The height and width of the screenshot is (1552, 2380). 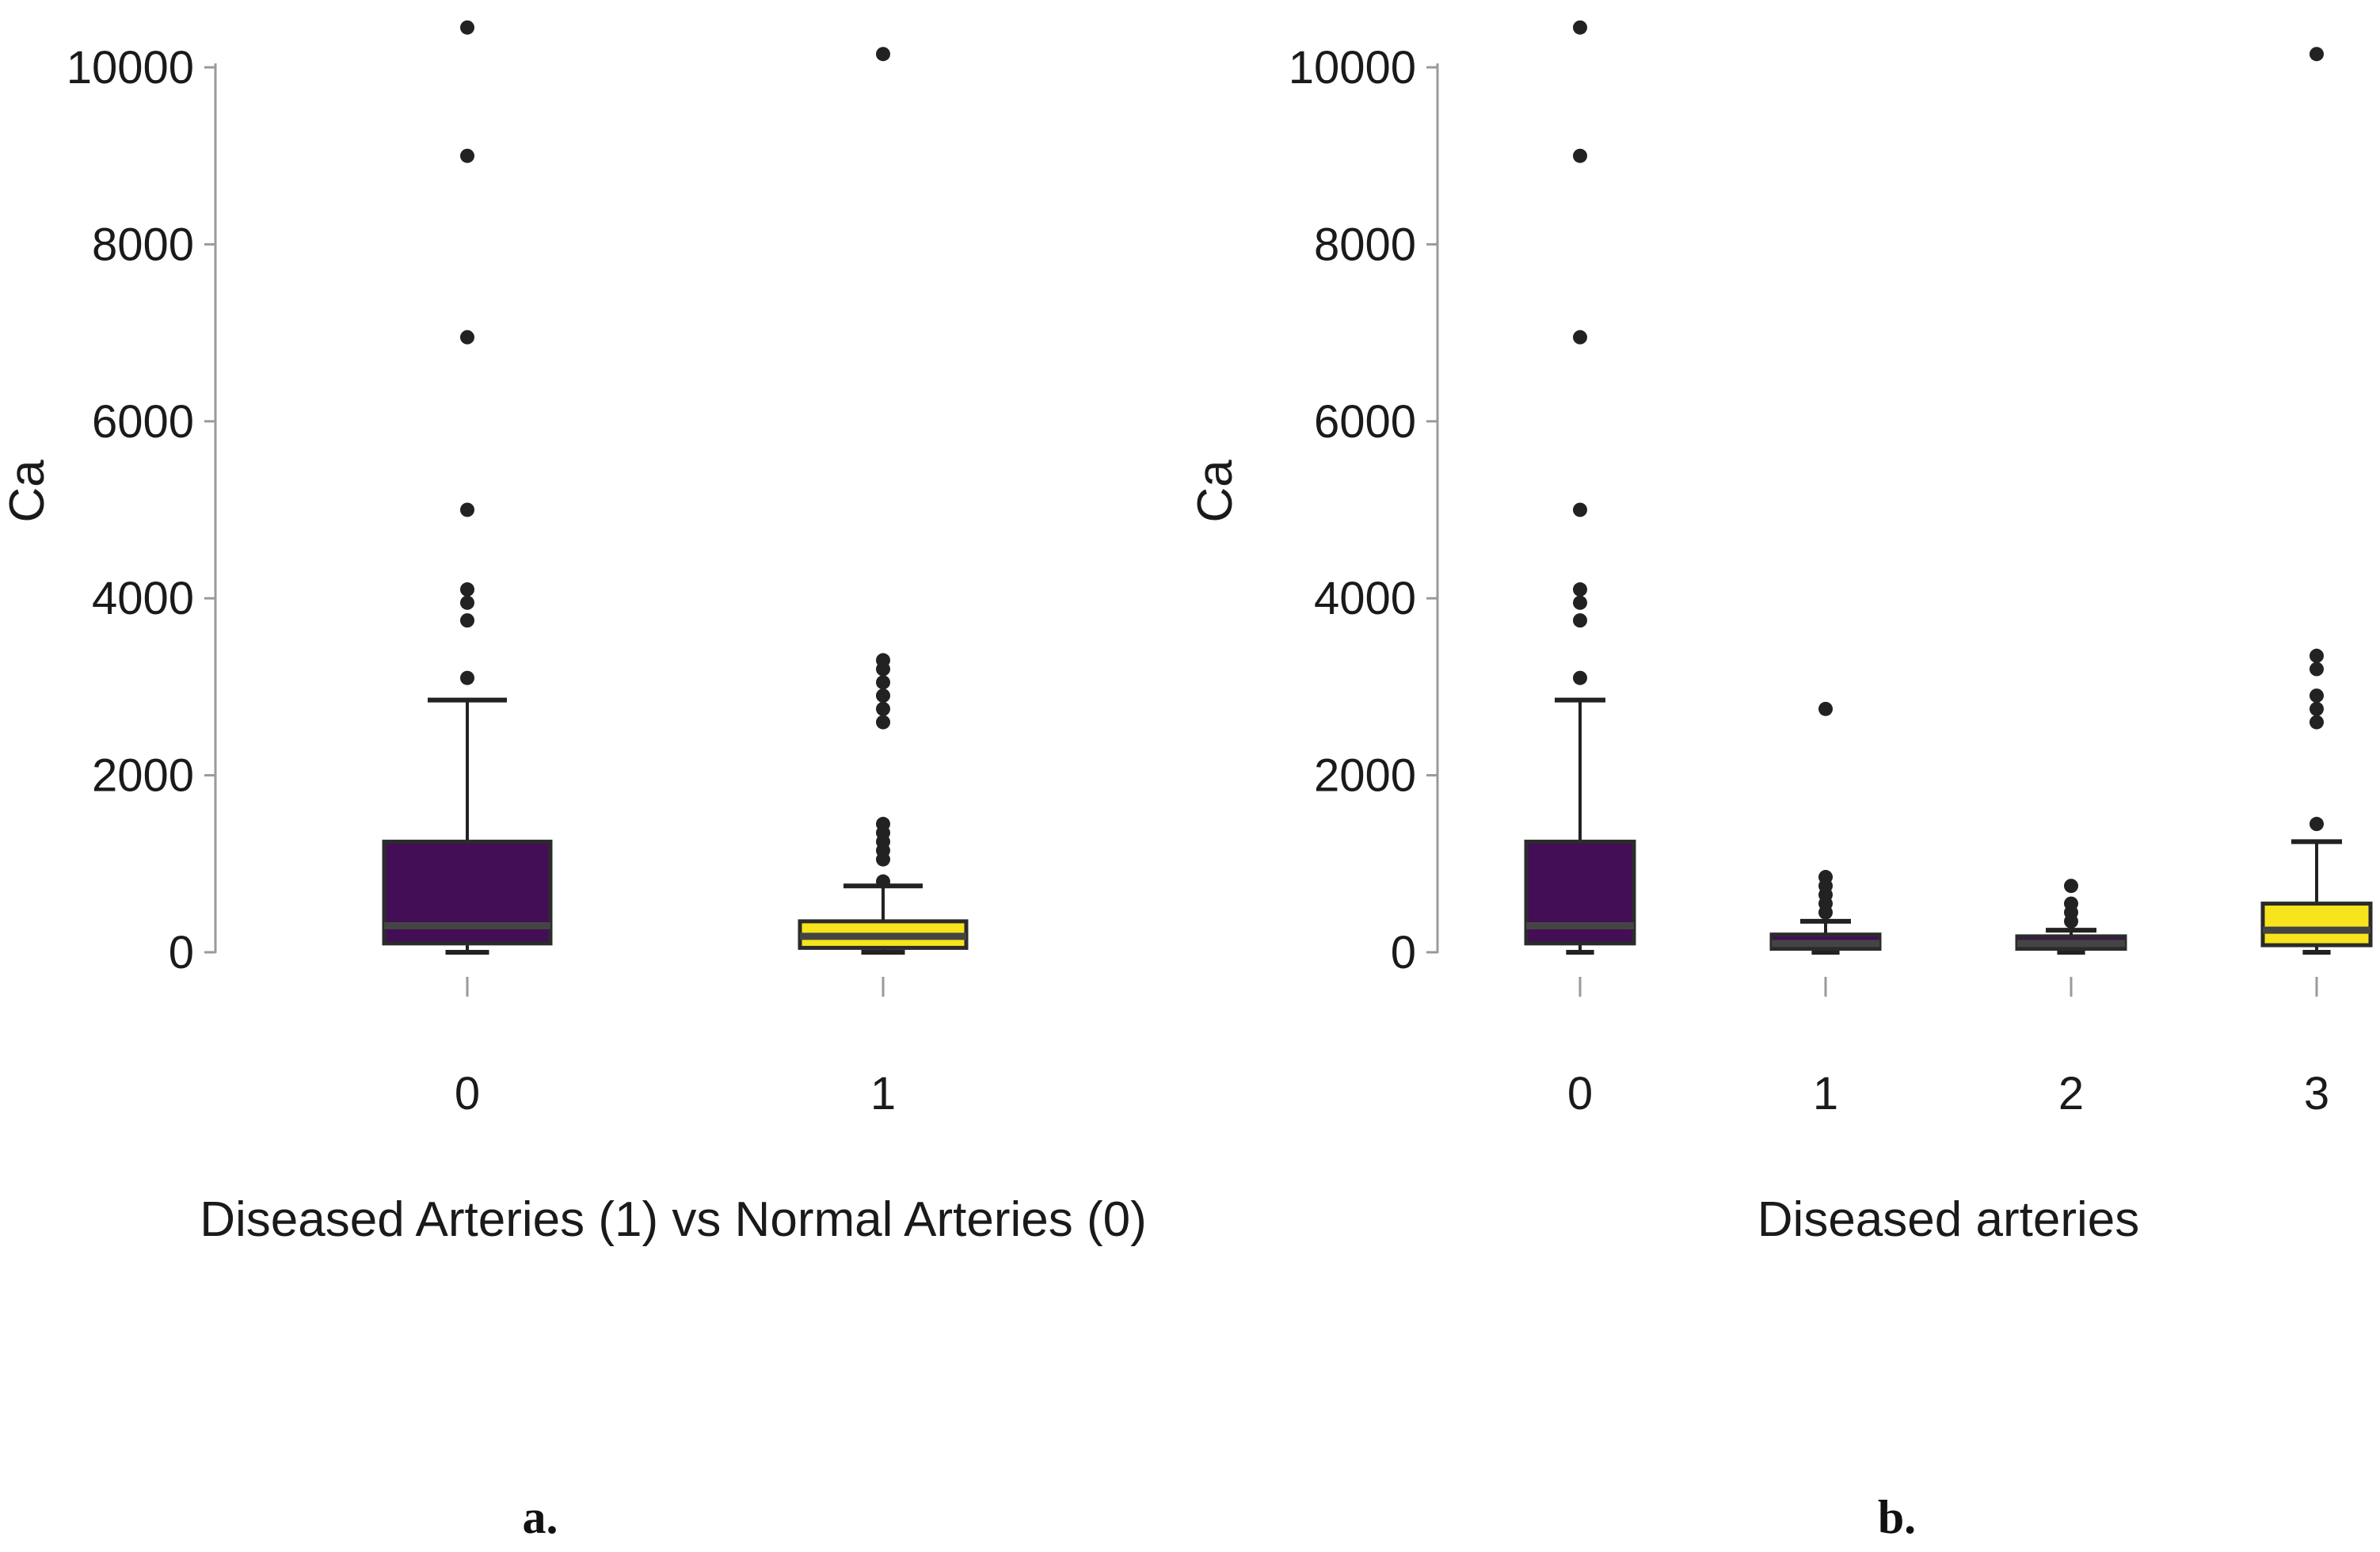 I want to click on panel-b-x-tick-label: 3, so click(x=2316, y=1093).